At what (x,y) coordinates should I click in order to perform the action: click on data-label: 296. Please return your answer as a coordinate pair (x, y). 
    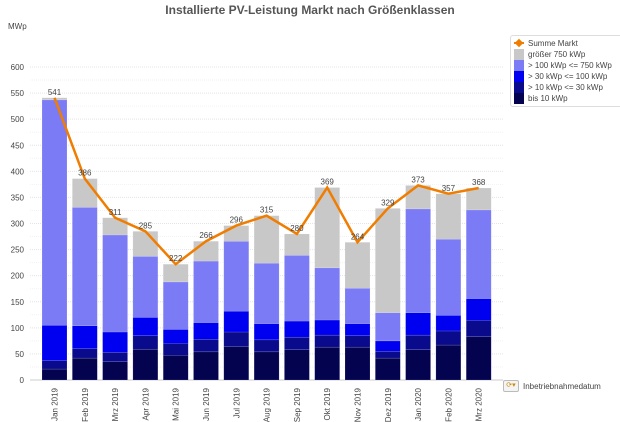
    Looking at the image, I should click on (237, 220).